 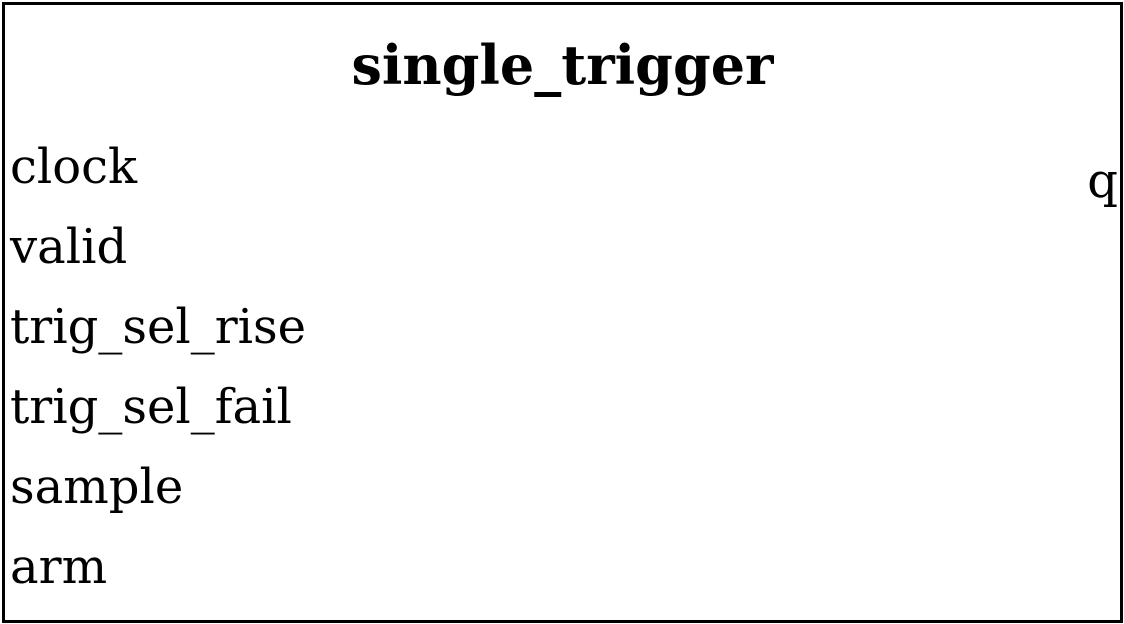 What do you see at coordinates (1102, 181) in the screenshot?
I see `output-port-q: q` at bounding box center [1102, 181].